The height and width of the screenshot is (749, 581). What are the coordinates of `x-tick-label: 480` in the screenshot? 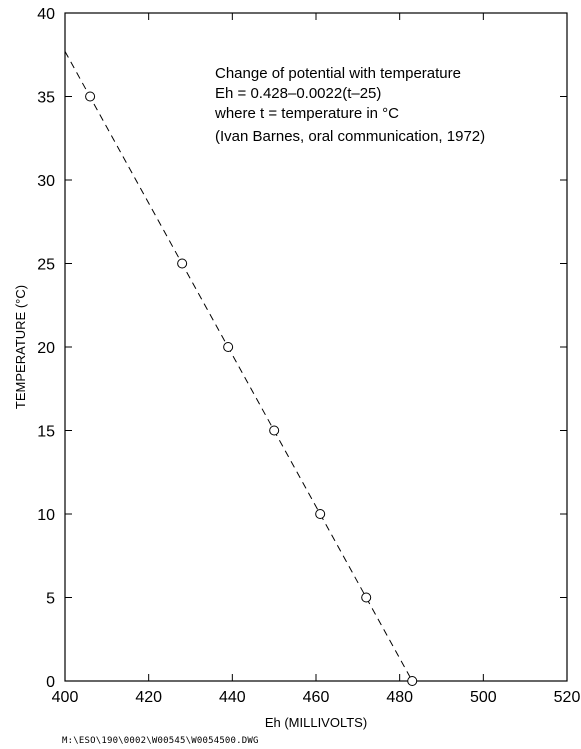 It's located at (399, 697).